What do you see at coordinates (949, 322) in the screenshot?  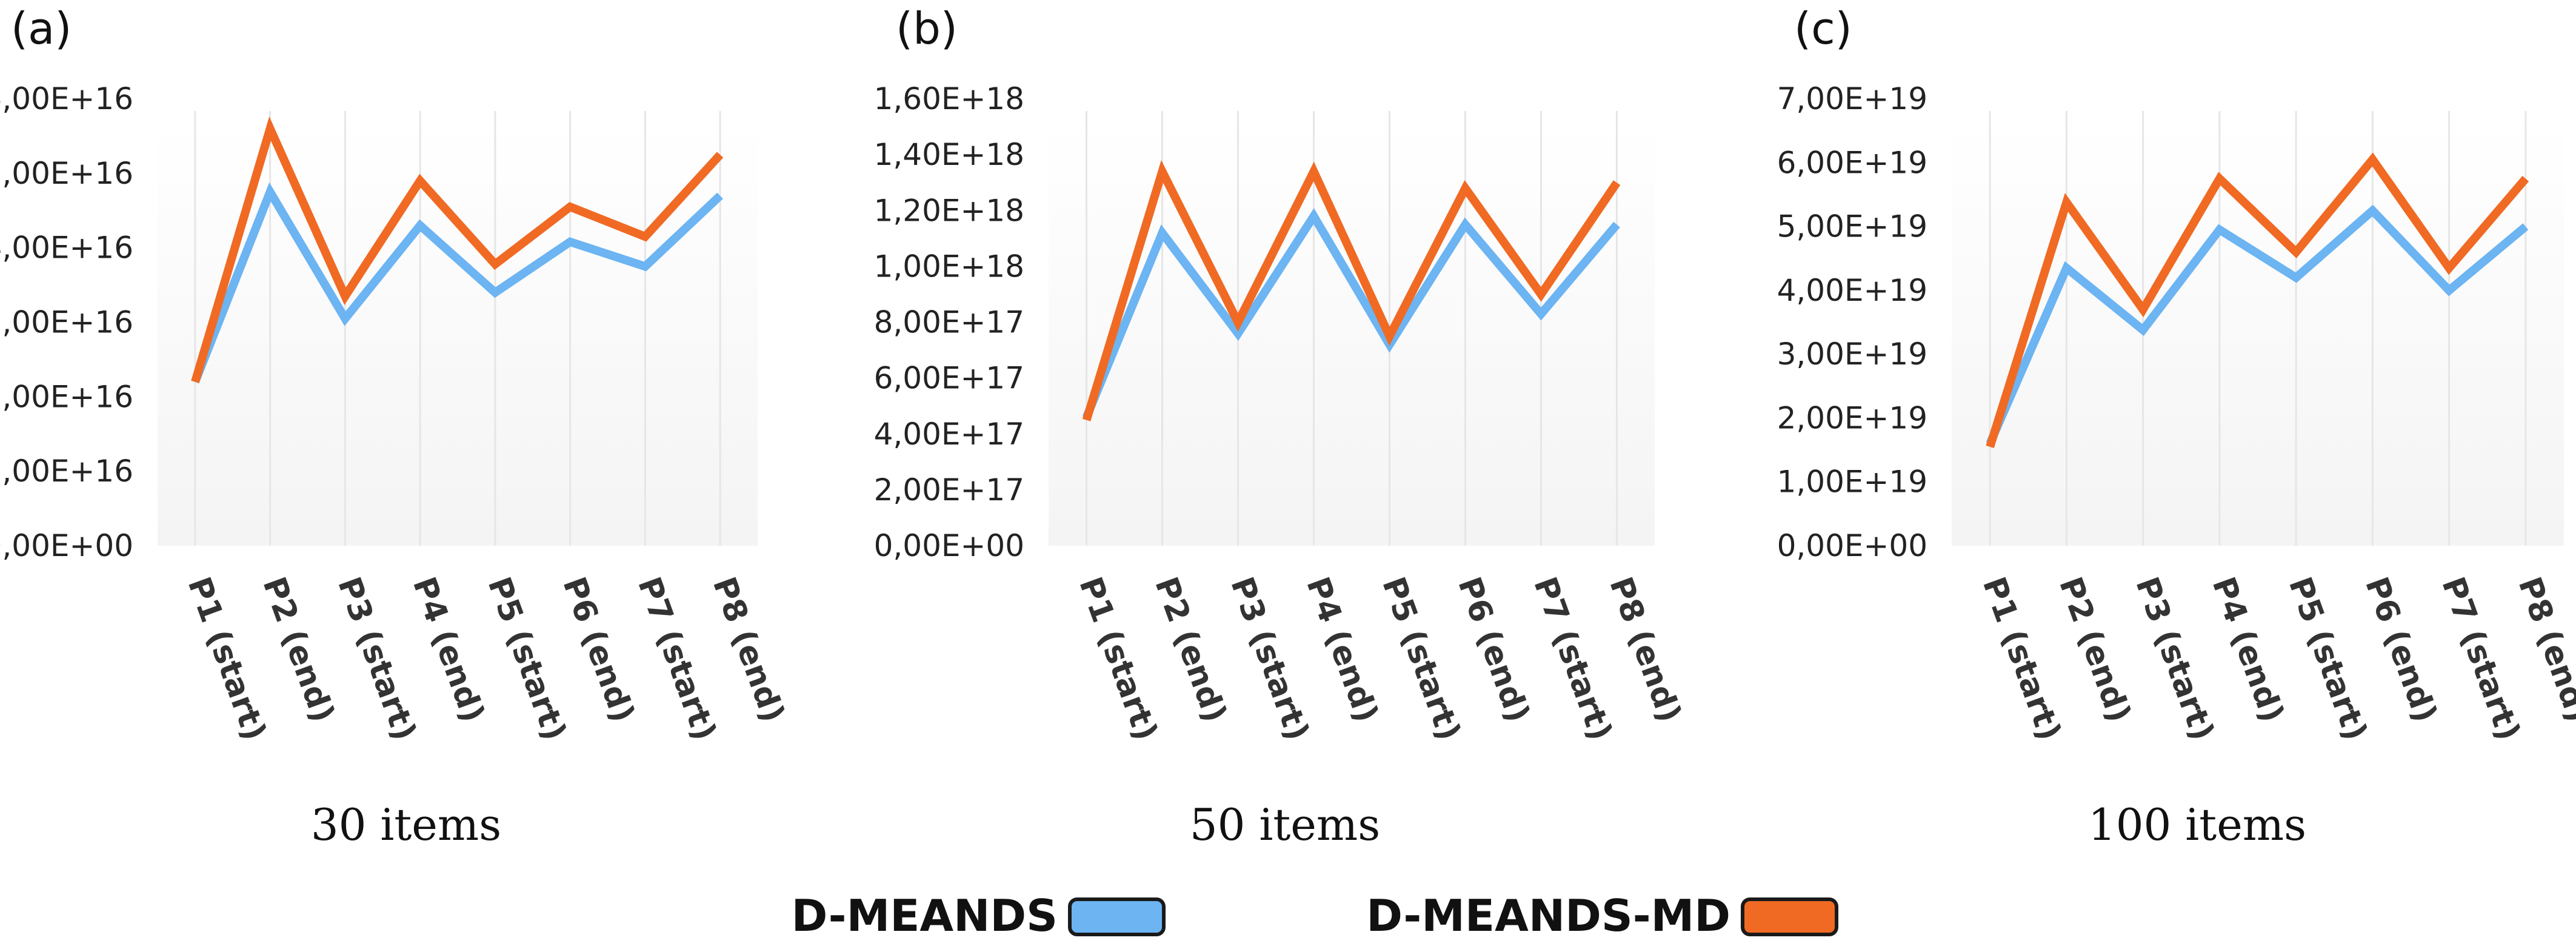 I see `y-tick-label: 8,00E+17` at bounding box center [949, 322].